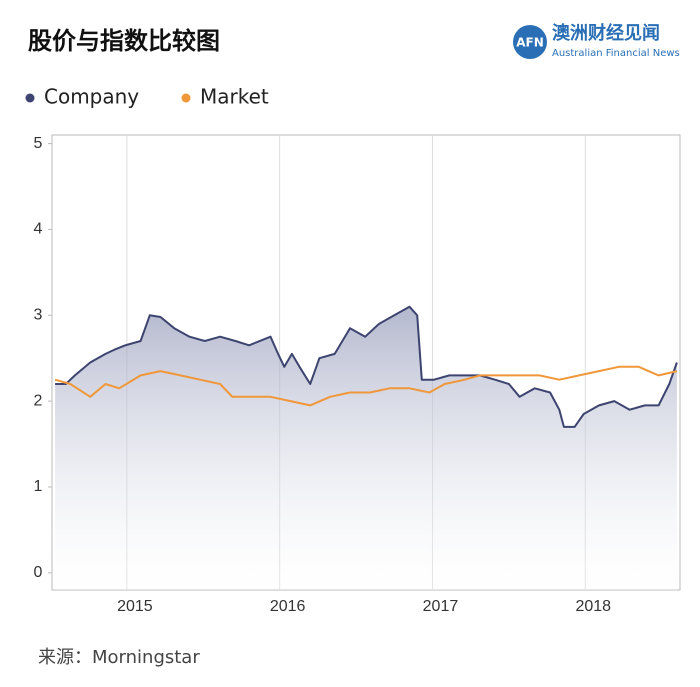 This screenshot has width=700, height=687. I want to click on legend-label: Market, so click(234, 97).